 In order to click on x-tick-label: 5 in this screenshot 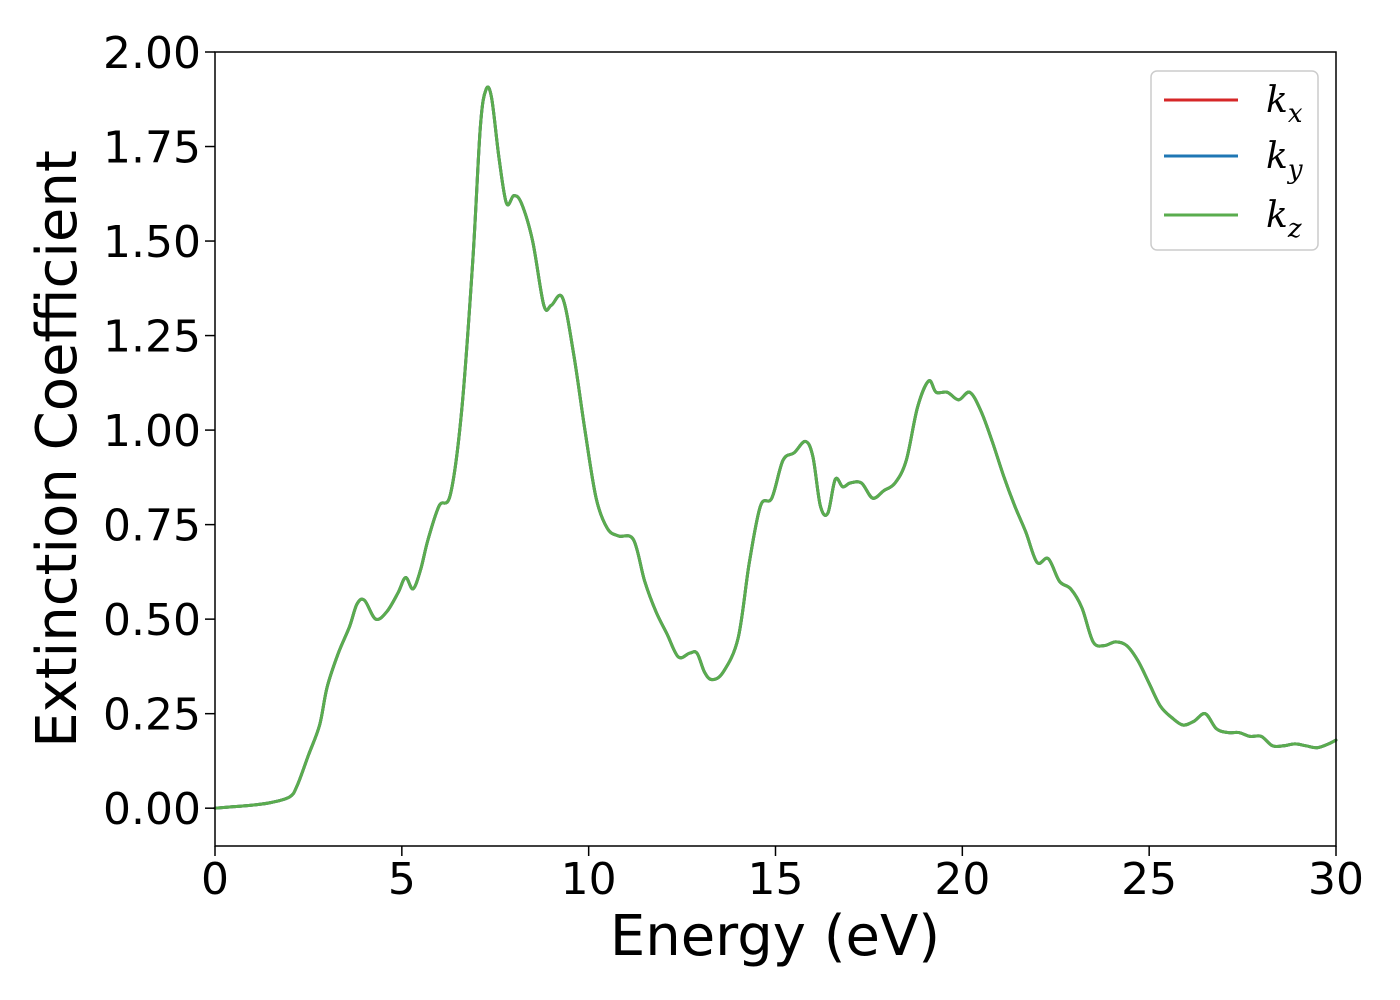, I will do `click(402, 879)`.